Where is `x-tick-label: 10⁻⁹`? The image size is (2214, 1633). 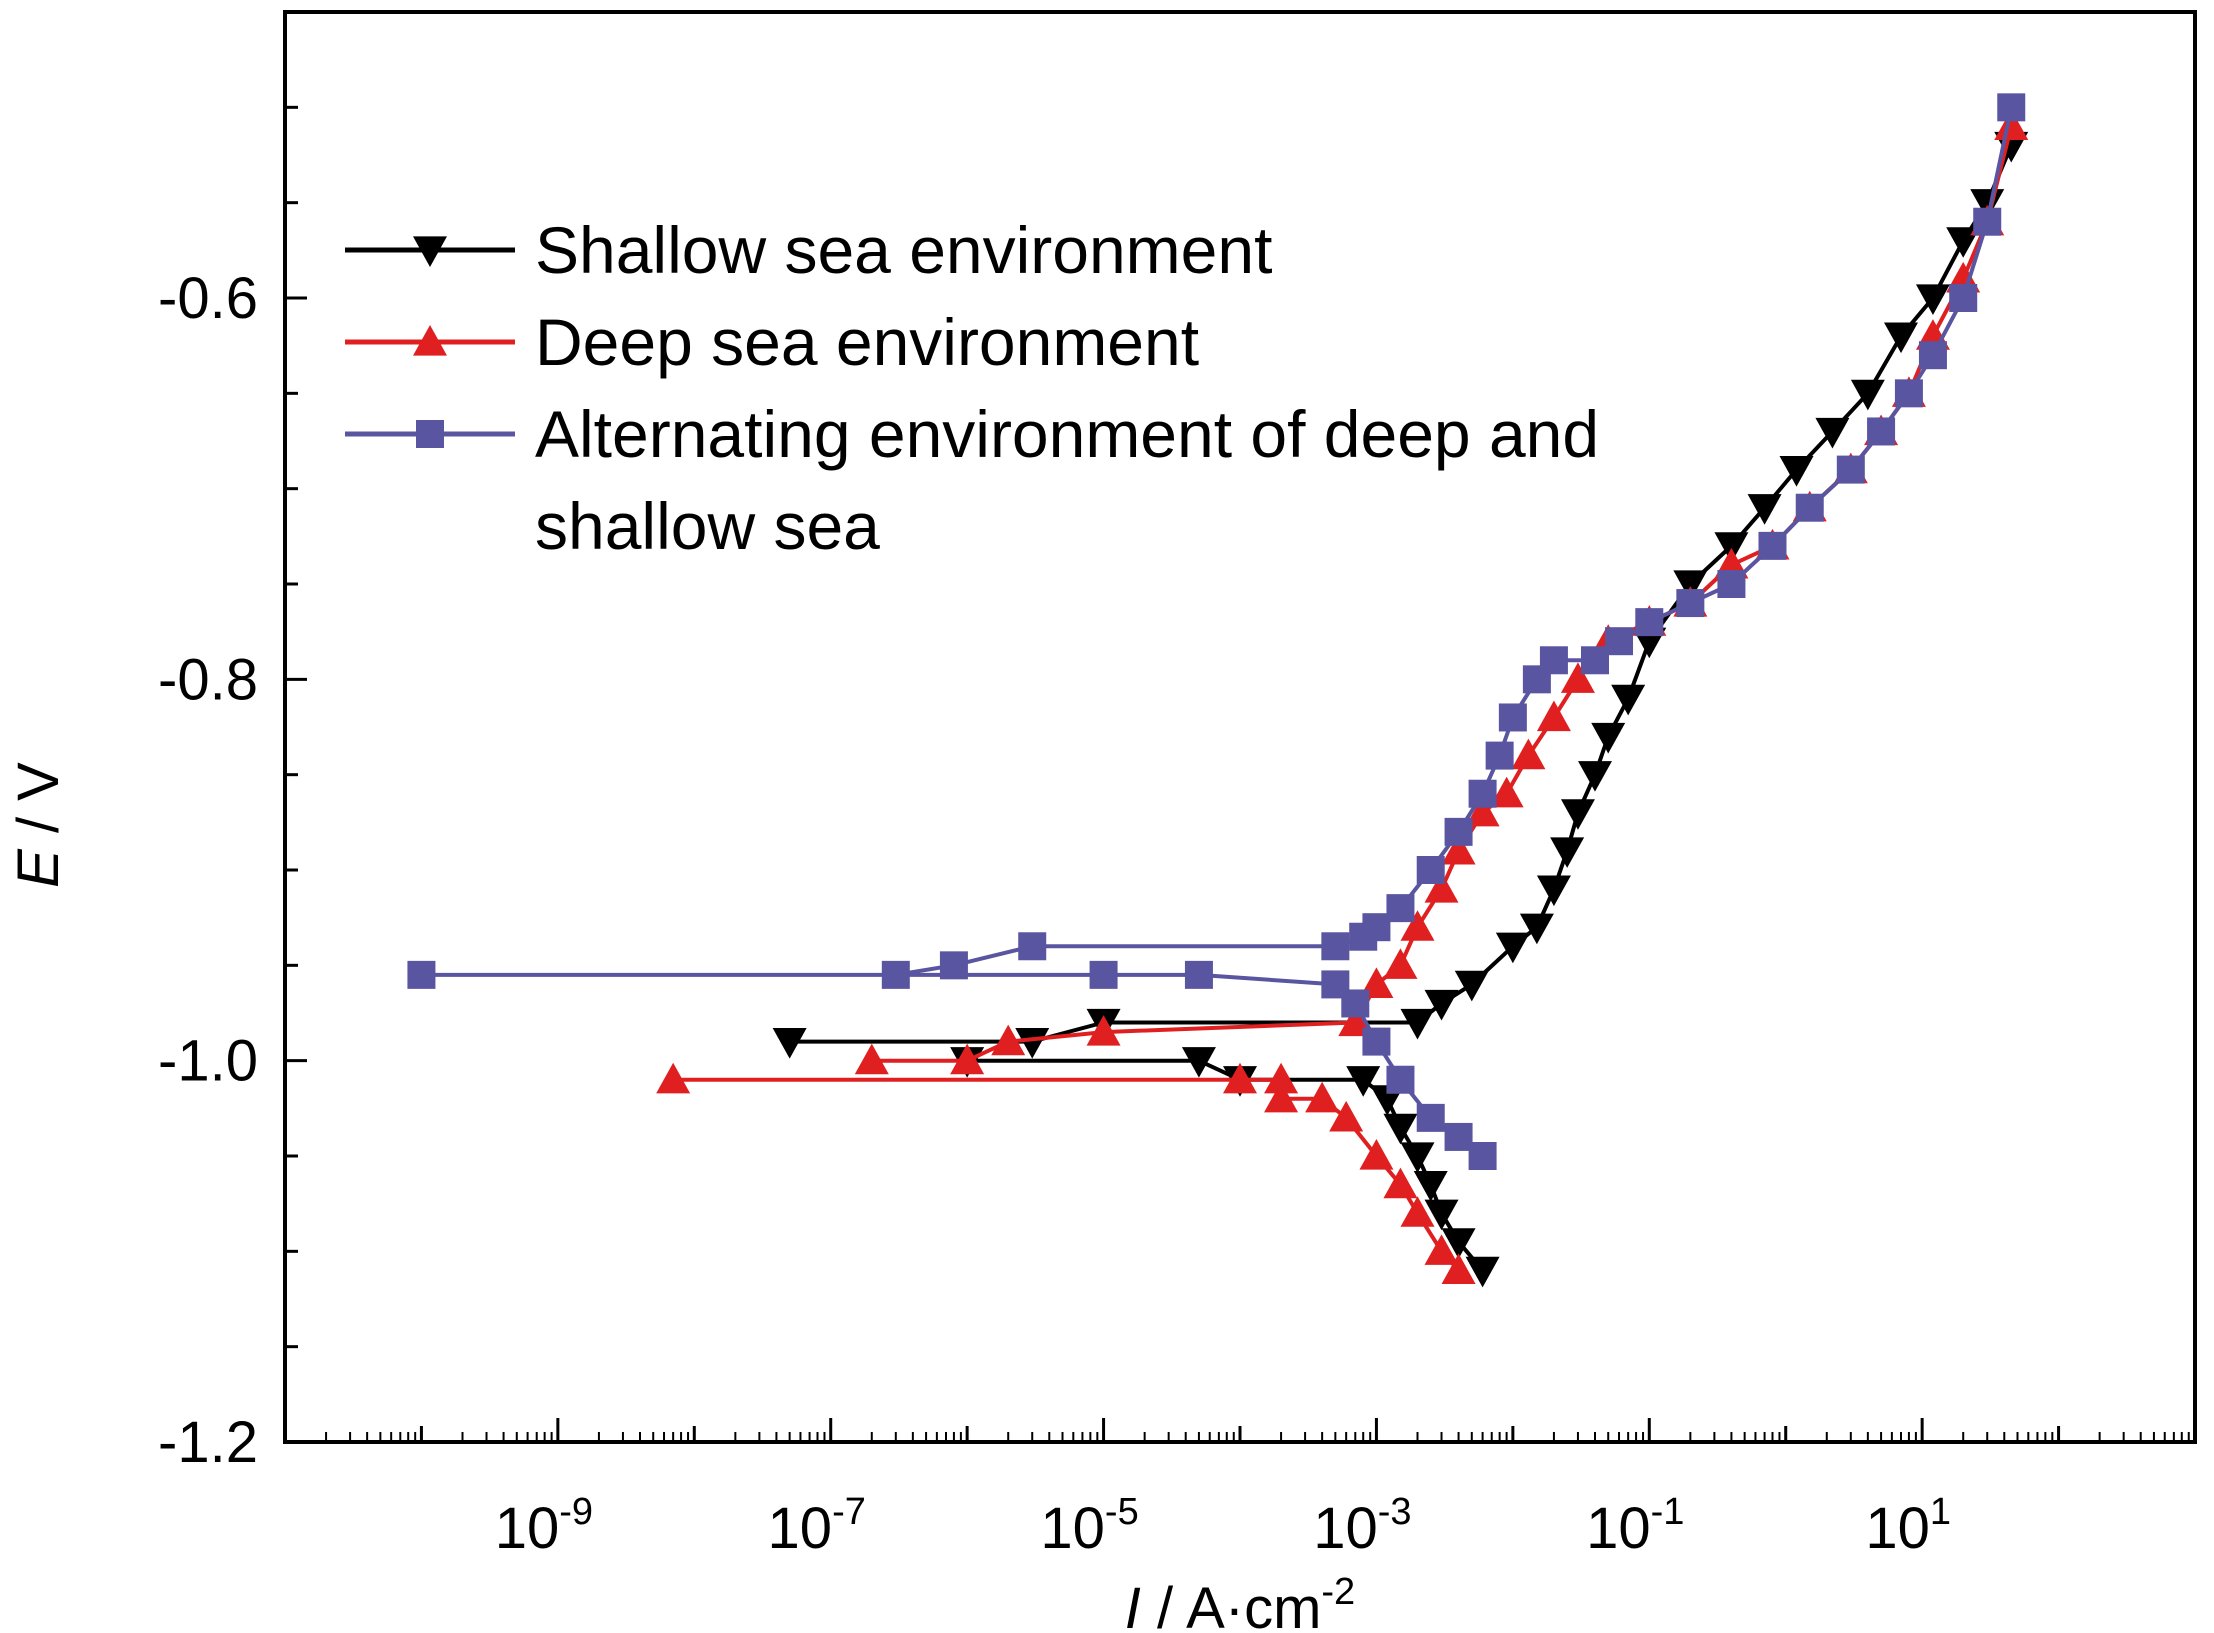 x-tick-label: 10⁻⁹ is located at coordinates (544, 1526).